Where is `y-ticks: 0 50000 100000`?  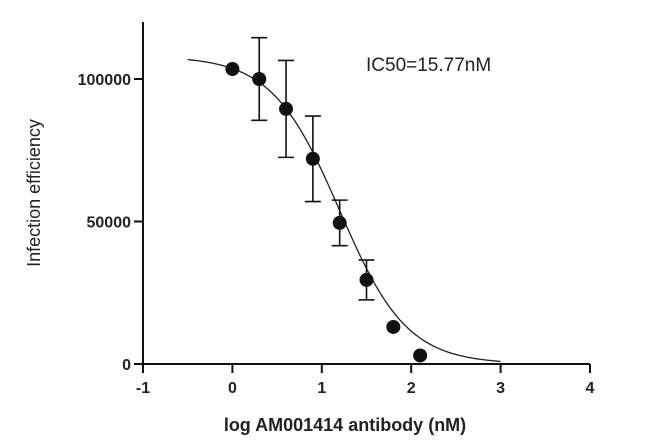 y-ticks: 0 50000 100000 is located at coordinates (110, 223).